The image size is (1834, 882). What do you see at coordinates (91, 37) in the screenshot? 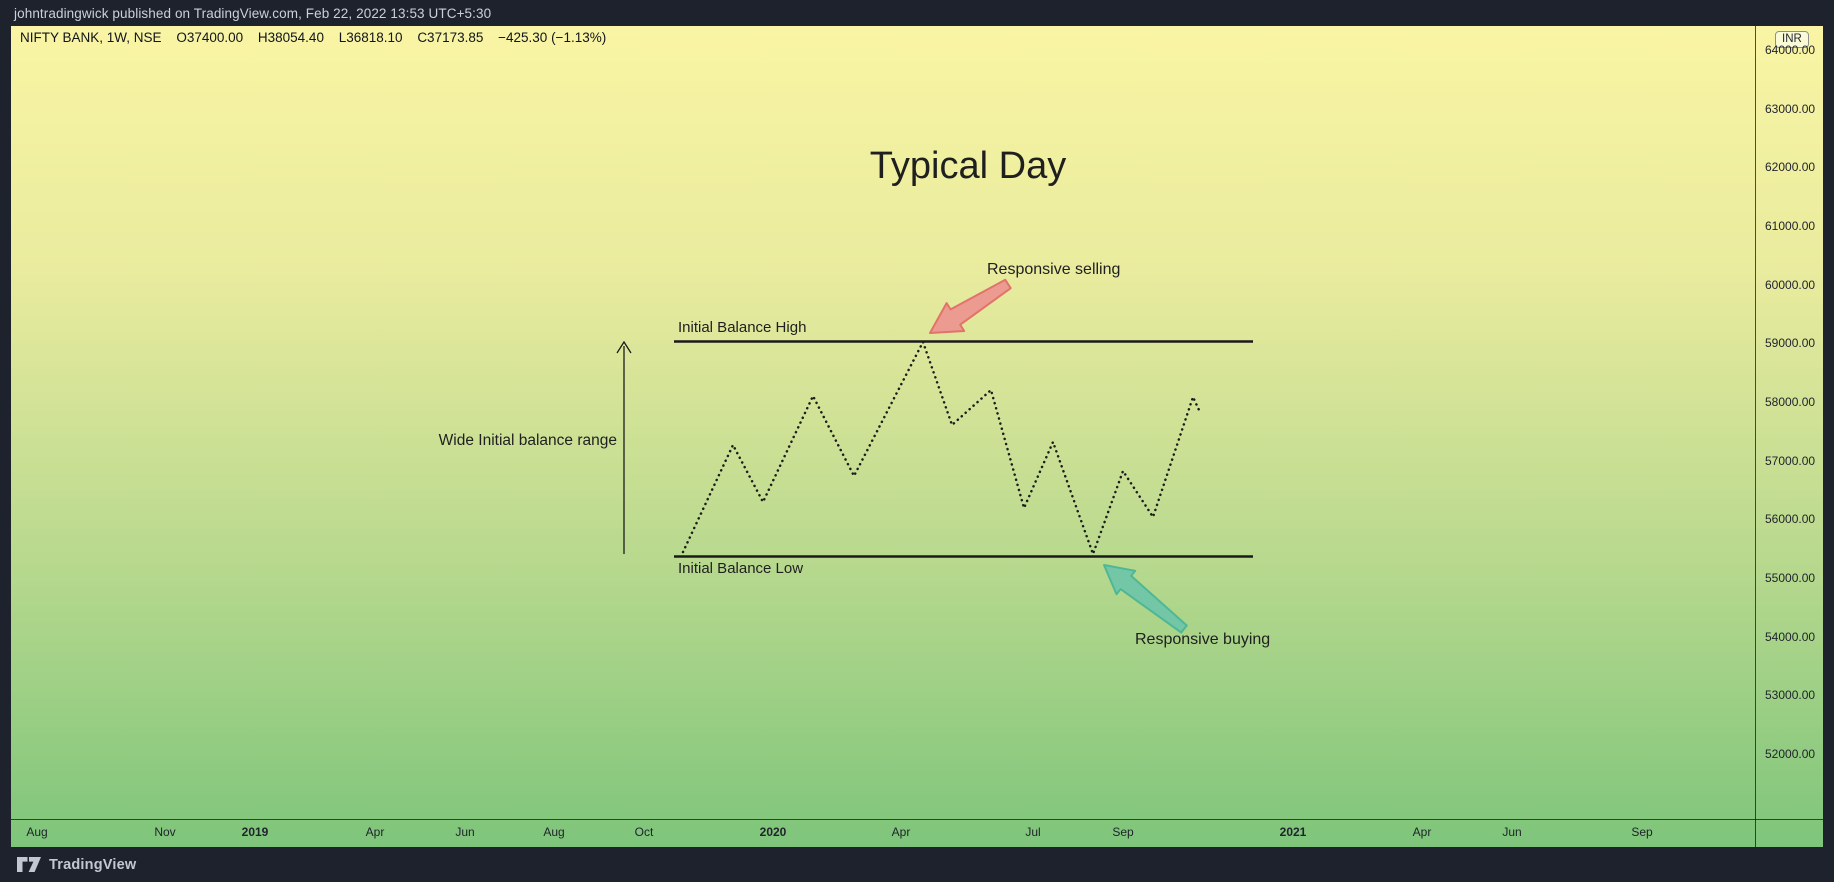
I see `legend-symbol: NIFTY BANK, 1W, NSE` at bounding box center [91, 37].